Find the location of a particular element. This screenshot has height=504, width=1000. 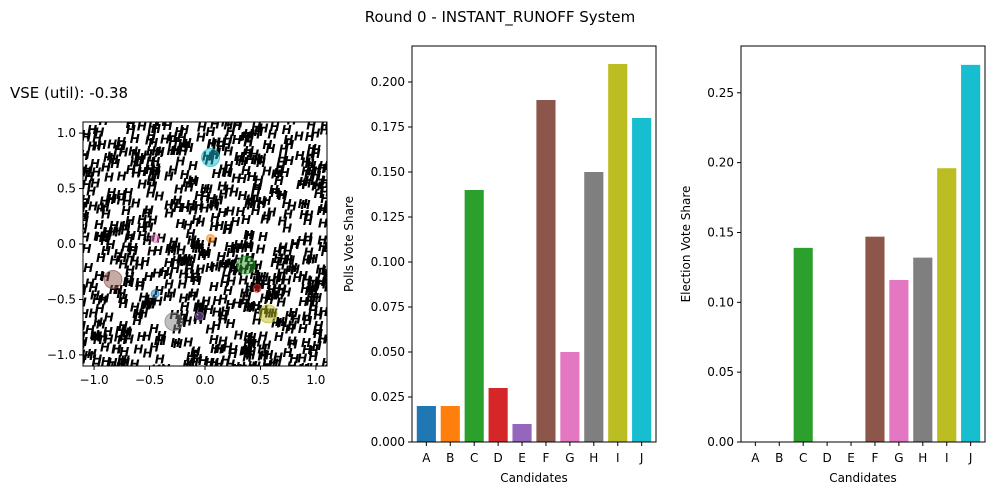

election-ytick-label: 0.00 is located at coordinates (720, 442).